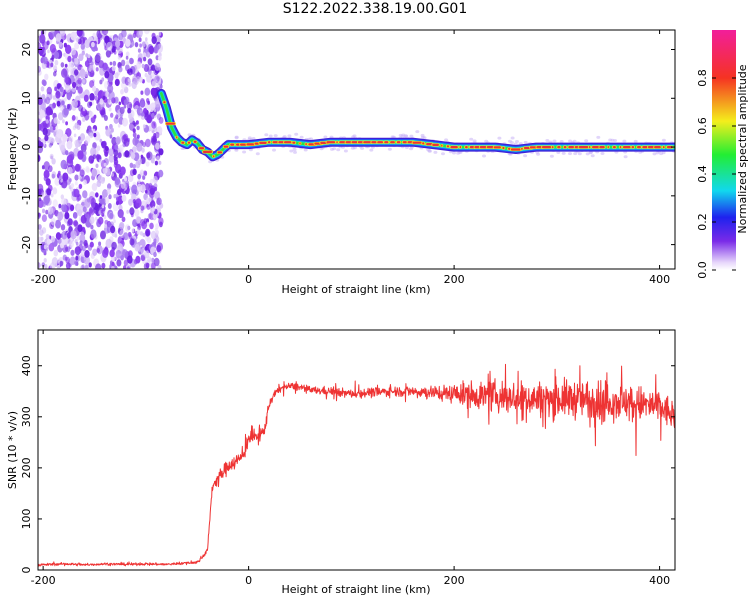 This screenshot has width=750, height=600. What do you see at coordinates (26, 467) in the screenshot?
I see `y-tick-label: 200` at bounding box center [26, 467].